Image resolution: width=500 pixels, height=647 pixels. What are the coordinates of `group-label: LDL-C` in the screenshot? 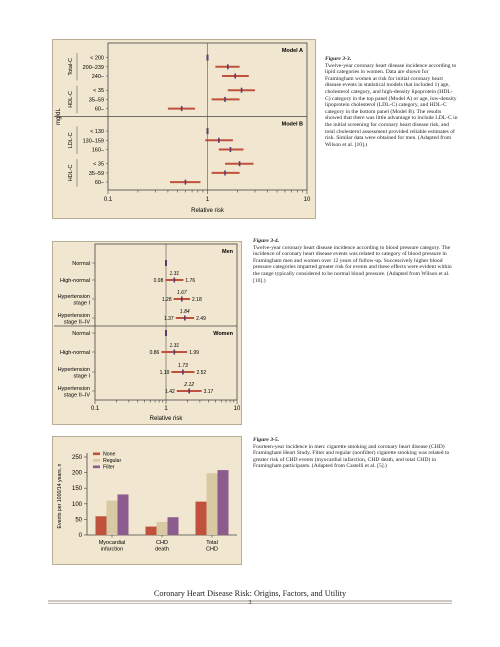 It's located at (71, 140).